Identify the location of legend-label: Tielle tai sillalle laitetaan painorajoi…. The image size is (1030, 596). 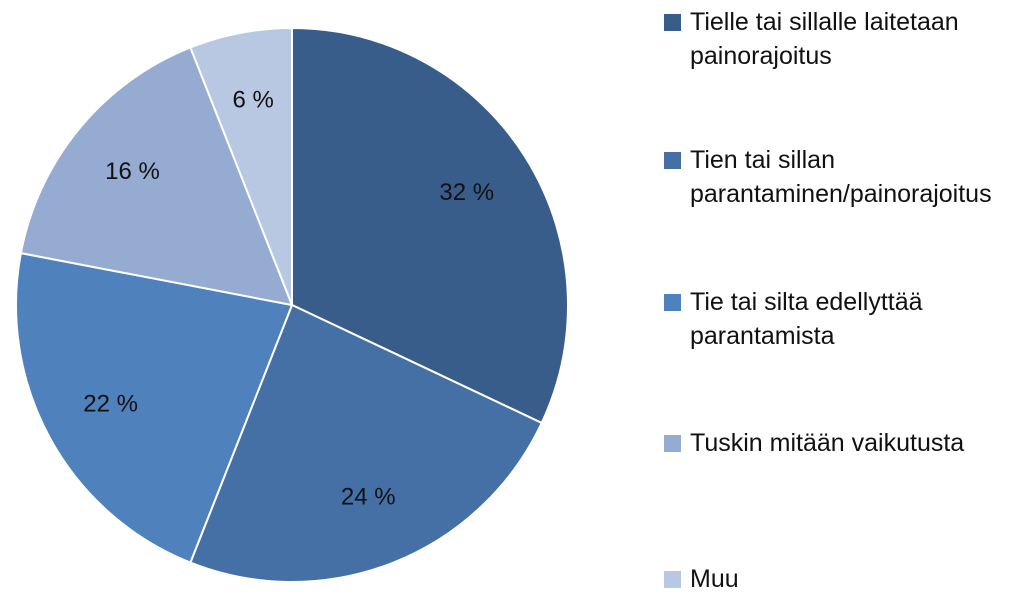
(824, 39).